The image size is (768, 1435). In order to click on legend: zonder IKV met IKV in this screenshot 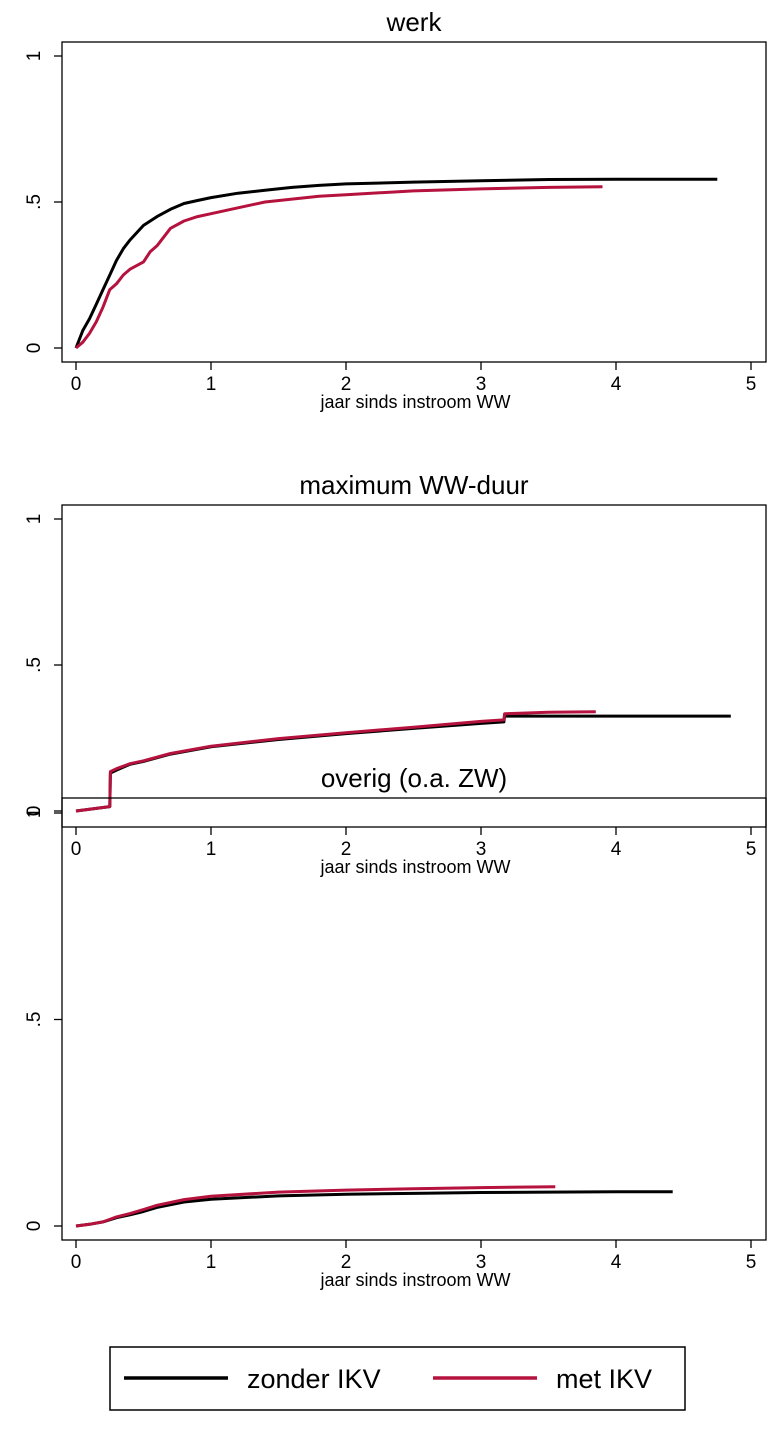, I will do `click(397, 1378)`.